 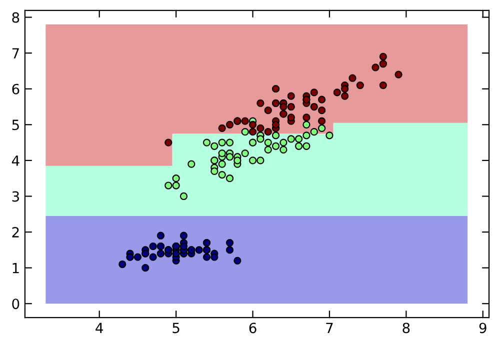 I want to click on y-tick-label: 5, so click(x=15, y=125).